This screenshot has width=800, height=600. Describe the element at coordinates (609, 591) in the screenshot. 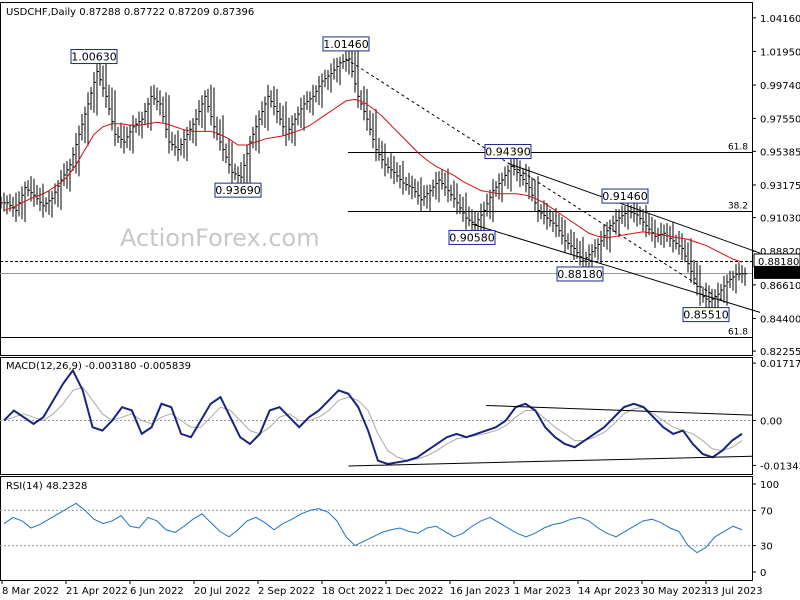

I see `x-tick-label: 14 Apr 2023` at that location.